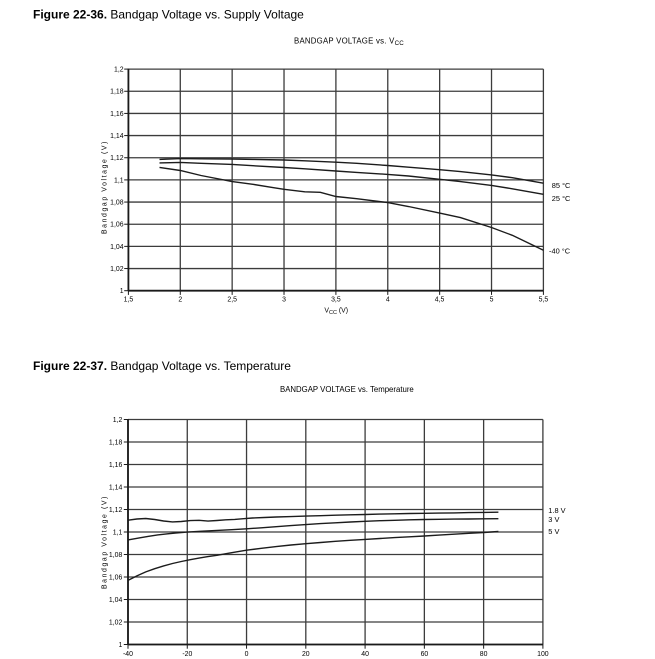 This screenshot has height=659, width=655. What do you see at coordinates (543, 654) in the screenshot?
I see `svg-text: 100` at bounding box center [543, 654].